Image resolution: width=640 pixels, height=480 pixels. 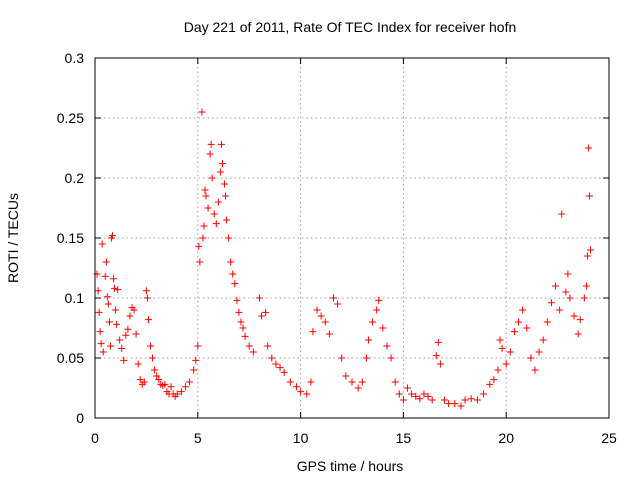 What do you see at coordinates (609, 438) in the screenshot?
I see `x-tick-label: 25` at bounding box center [609, 438].